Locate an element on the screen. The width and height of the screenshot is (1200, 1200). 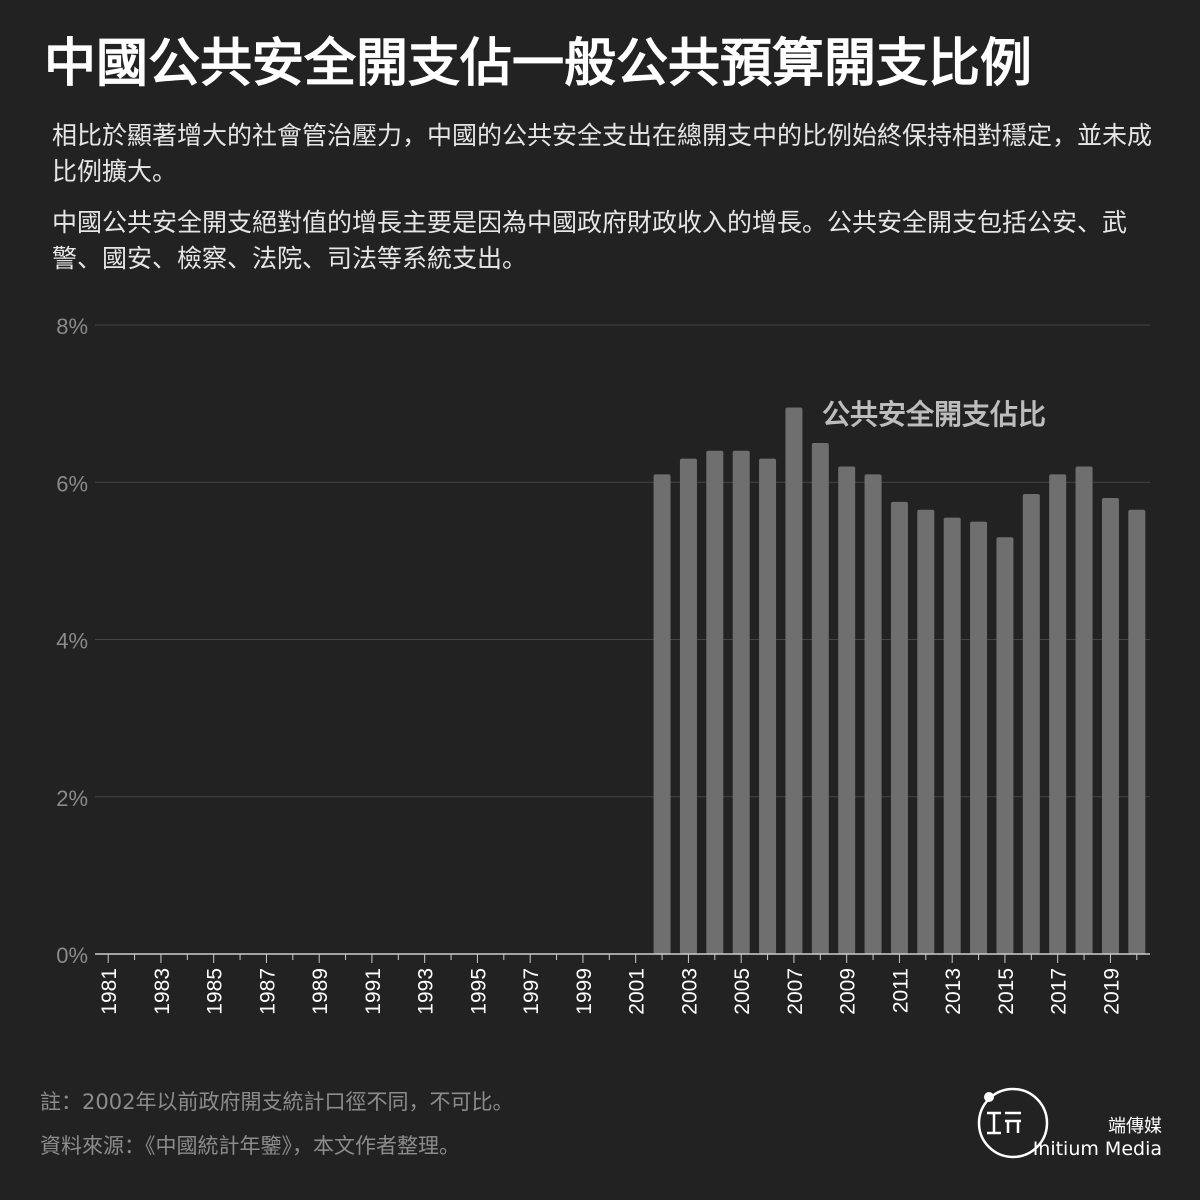
bar-2012 is located at coordinates (926, 731).